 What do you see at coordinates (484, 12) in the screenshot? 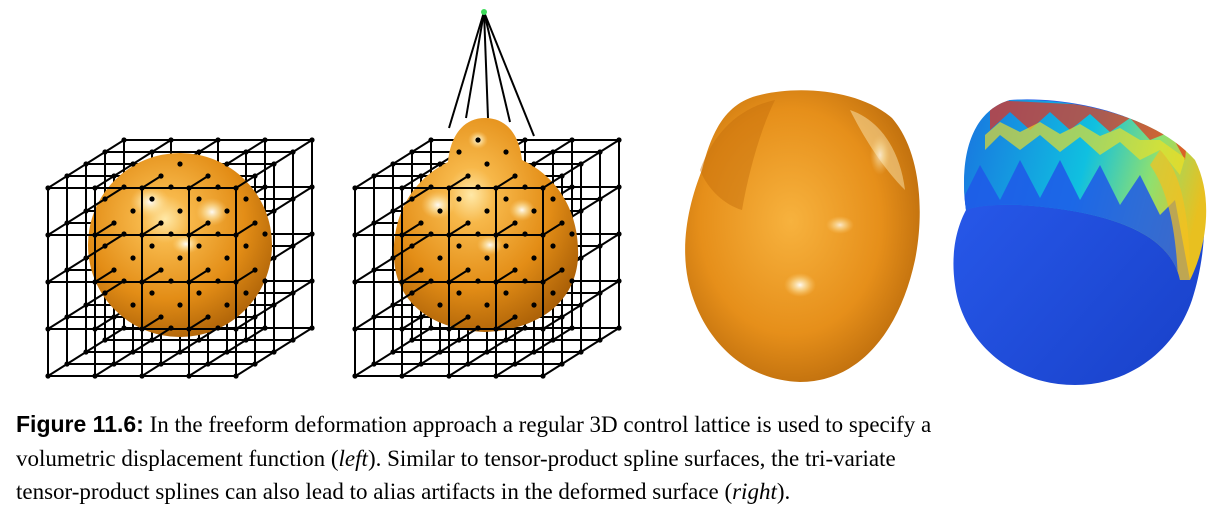
I see `moved-control-point` at bounding box center [484, 12].